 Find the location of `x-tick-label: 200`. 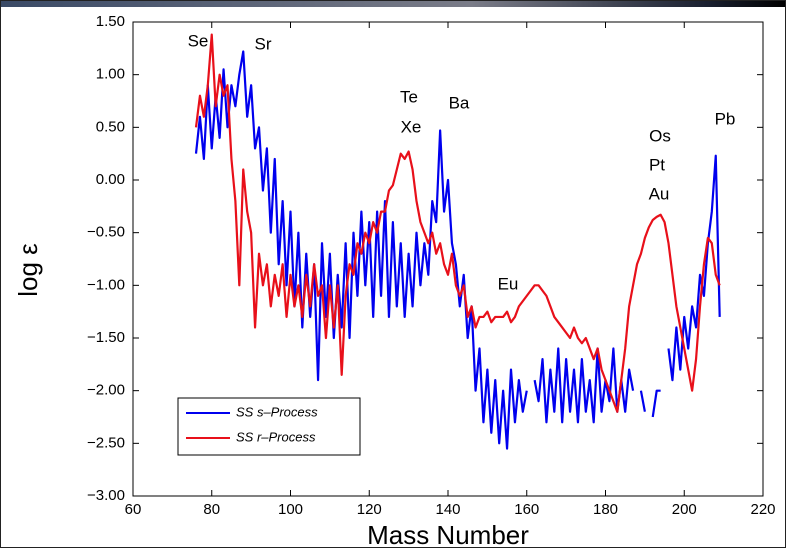

x-tick-label: 200 is located at coordinates (684, 509).